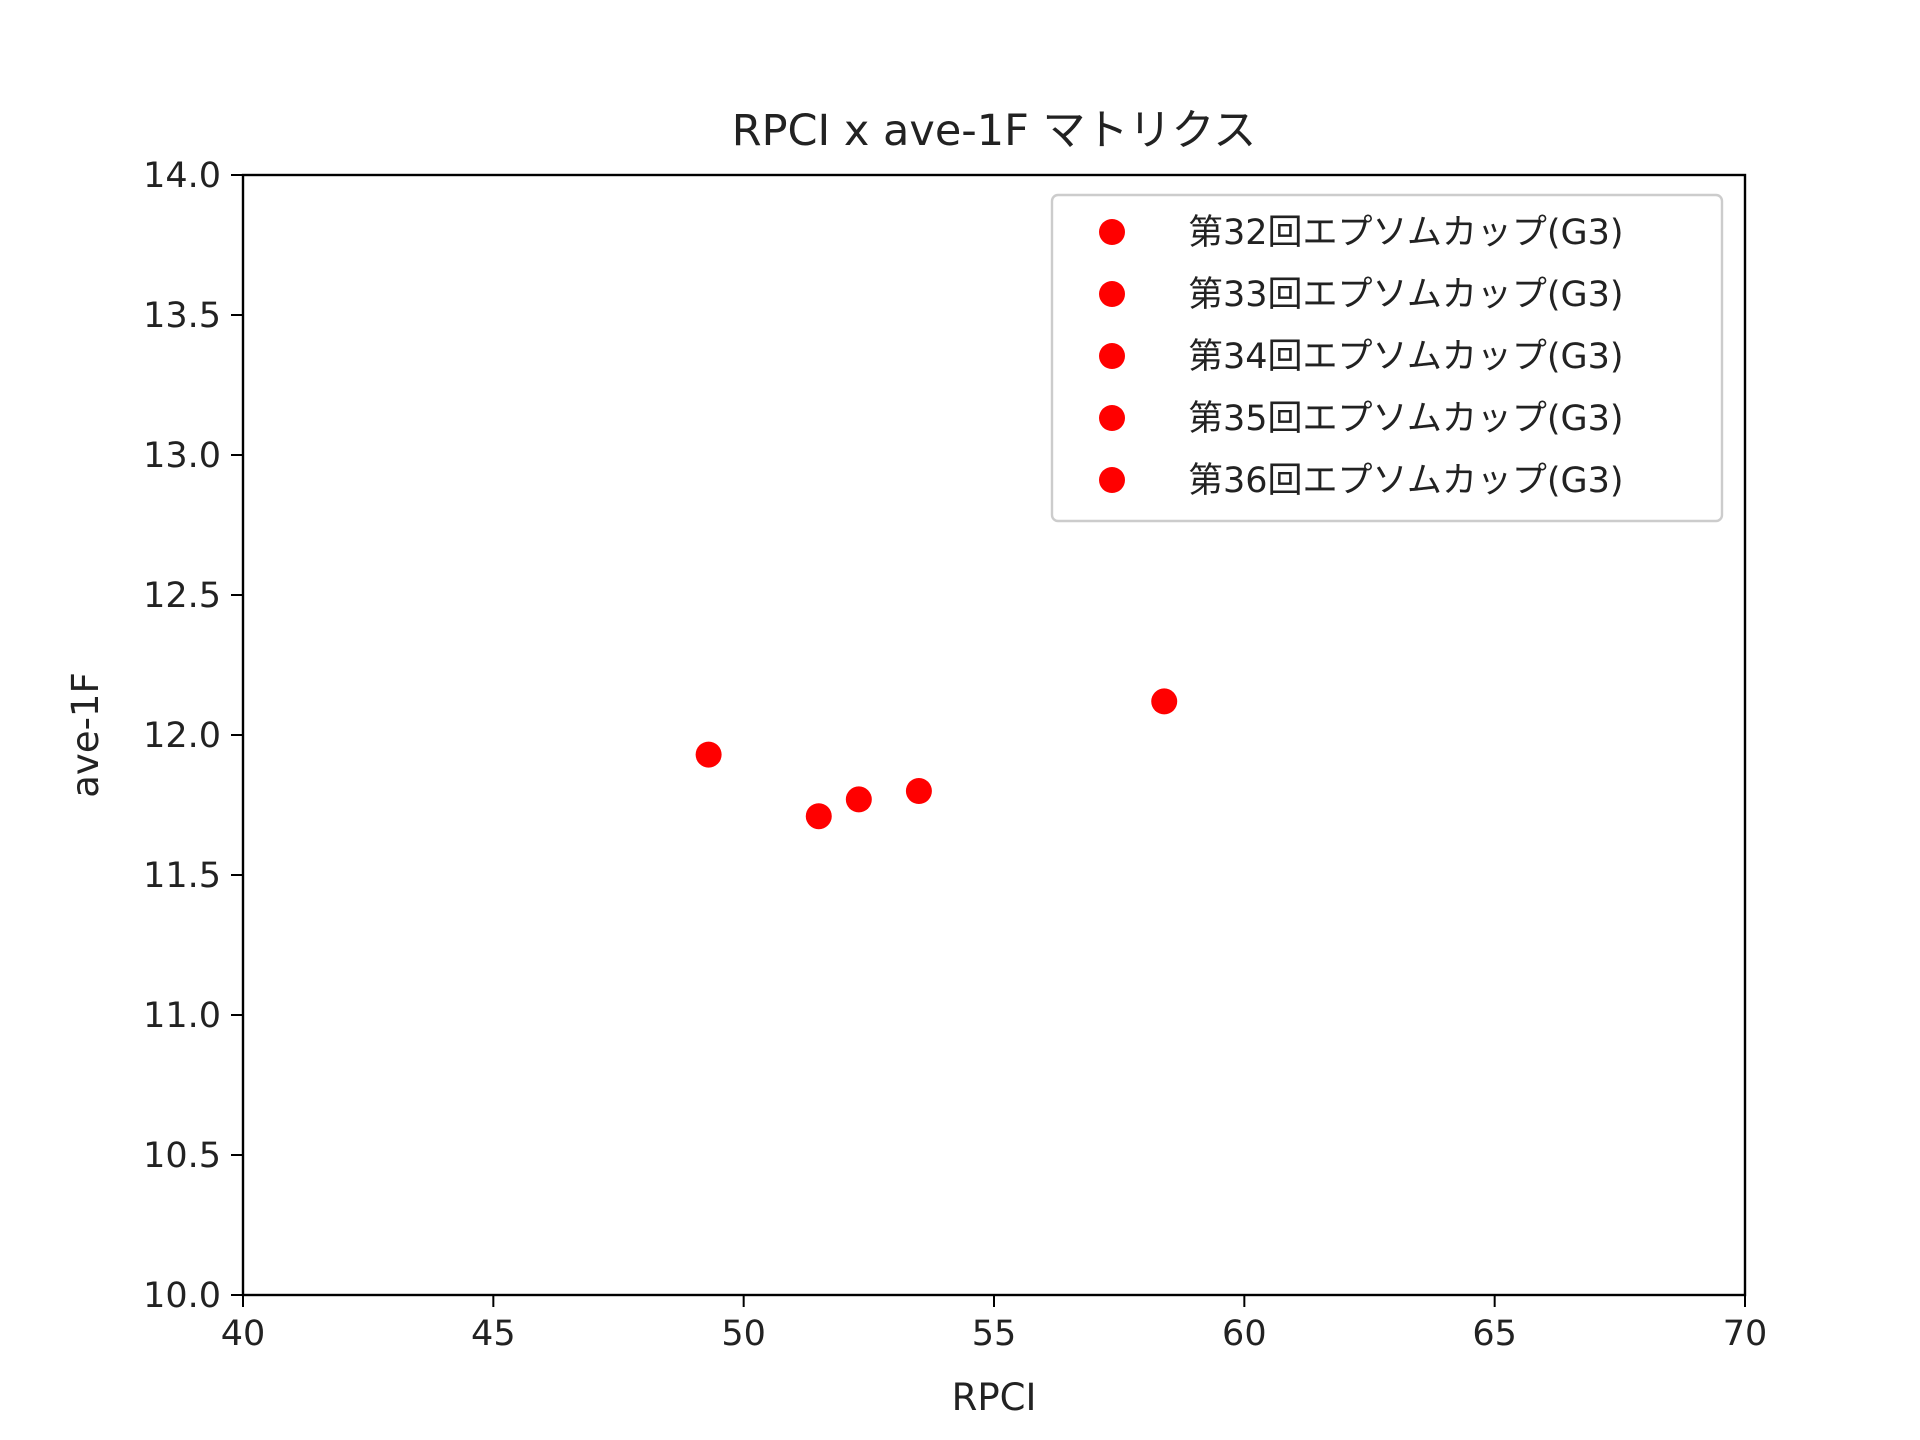 Image resolution: width=1920 pixels, height=1440 pixels. Describe the element at coordinates (994, 1334) in the screenshot. I see `x-tick-label: 55` at that location.